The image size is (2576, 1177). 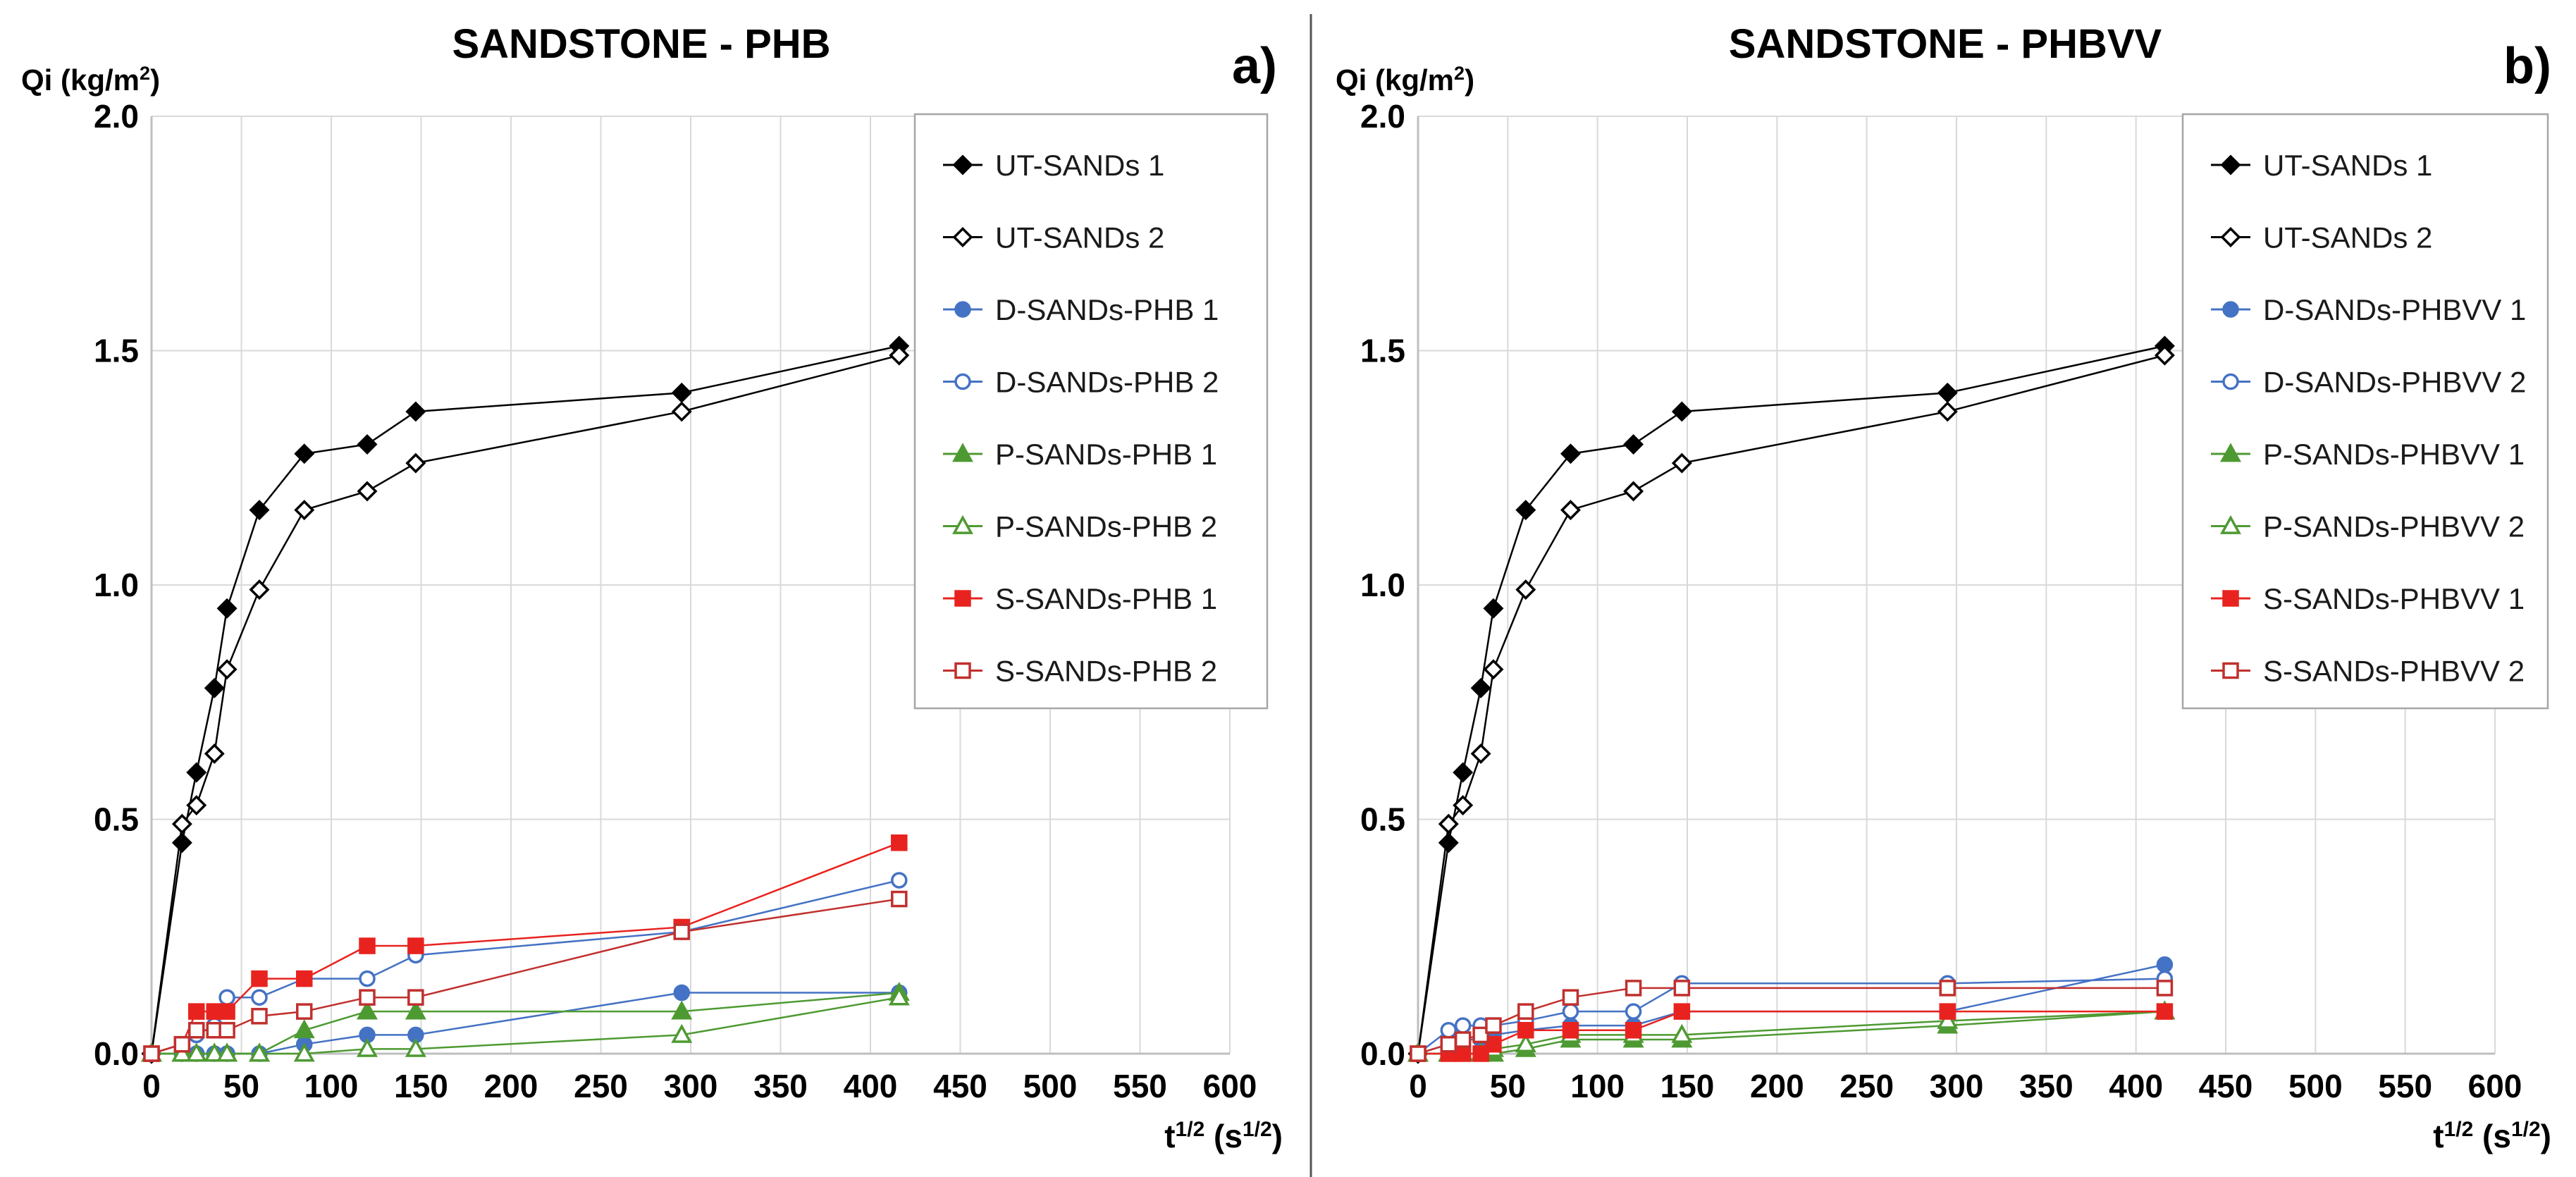 What do you see at coordinates (2394, 598) in the screenshot?
I see `legend-label: S-SANDs-PHBVV 1` at bounding box center [2394, 598].